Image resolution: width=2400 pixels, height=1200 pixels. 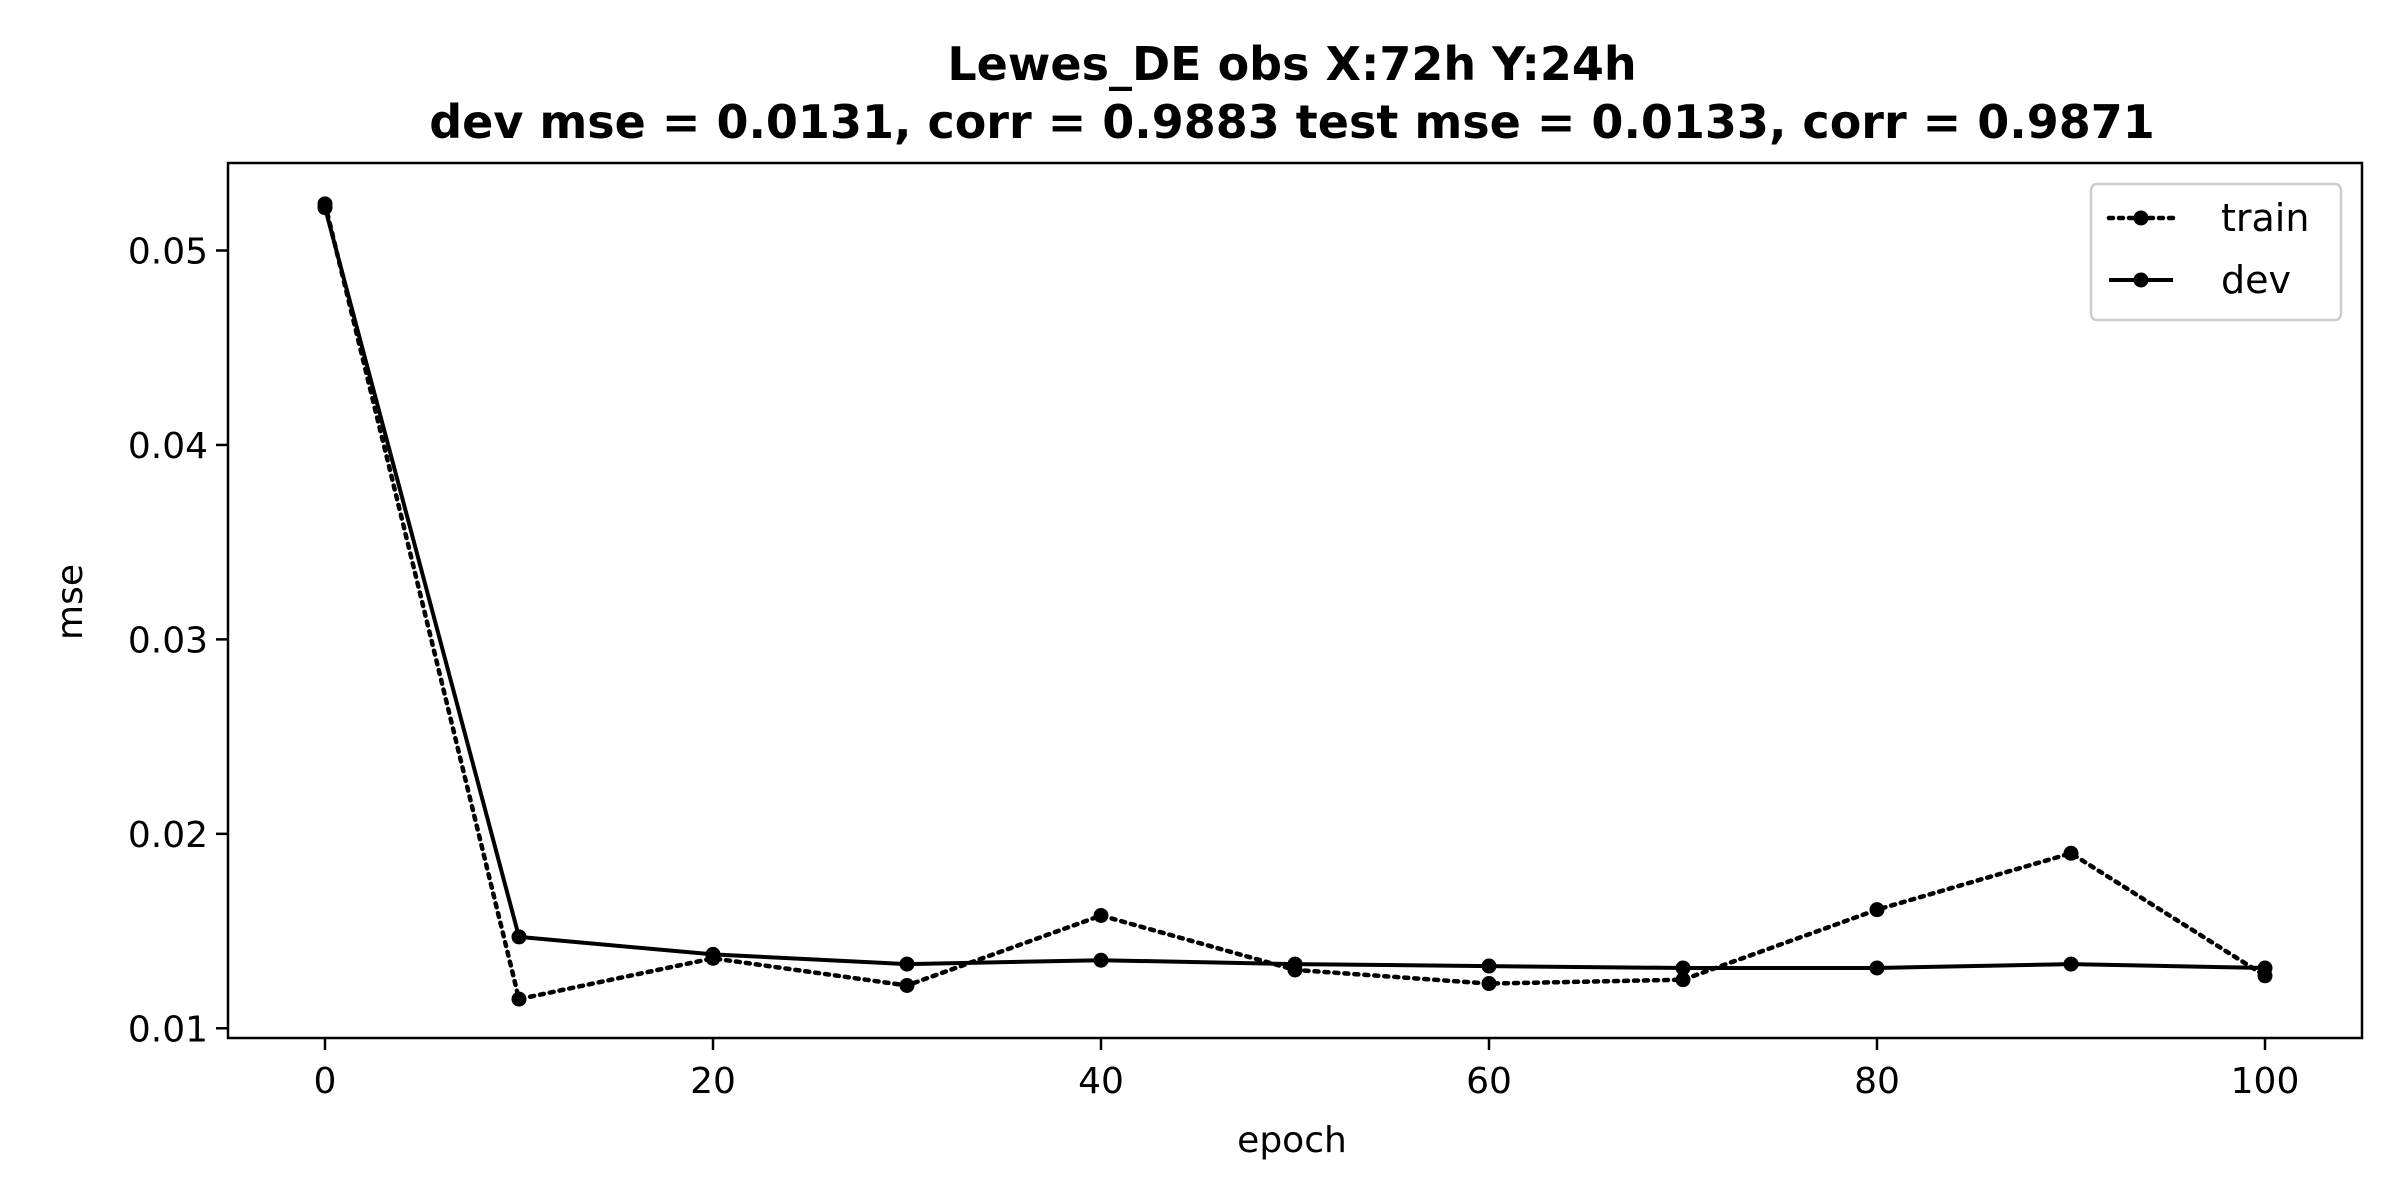 I want to click on y-tick-label: 0.02, so click(x=168, y=835).